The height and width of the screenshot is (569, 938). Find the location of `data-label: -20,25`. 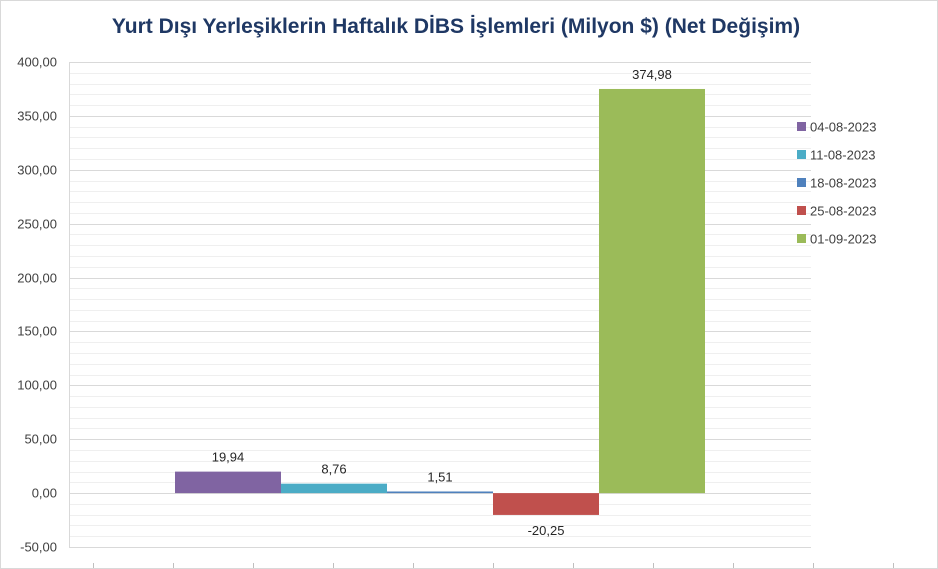

data-label: -20,25 is located at coordinates (546, 530).